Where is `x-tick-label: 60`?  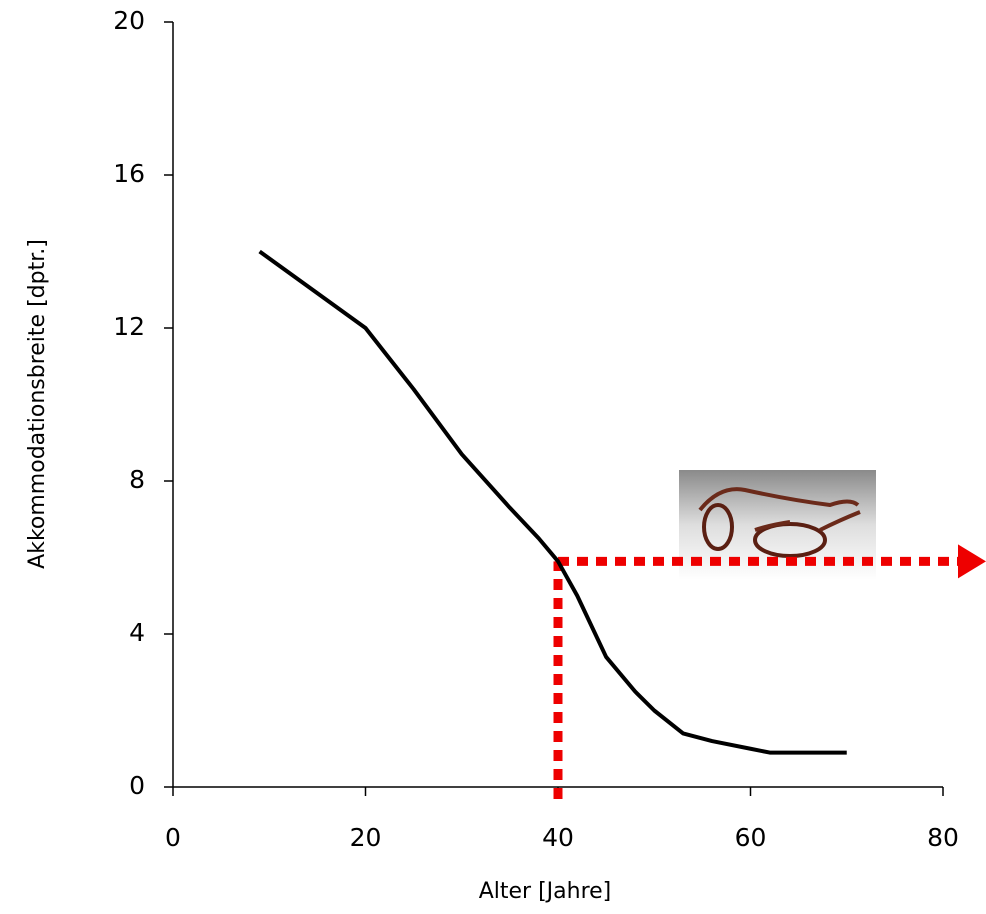
x-tick-label: 60 is located at coordinates (751, 837).